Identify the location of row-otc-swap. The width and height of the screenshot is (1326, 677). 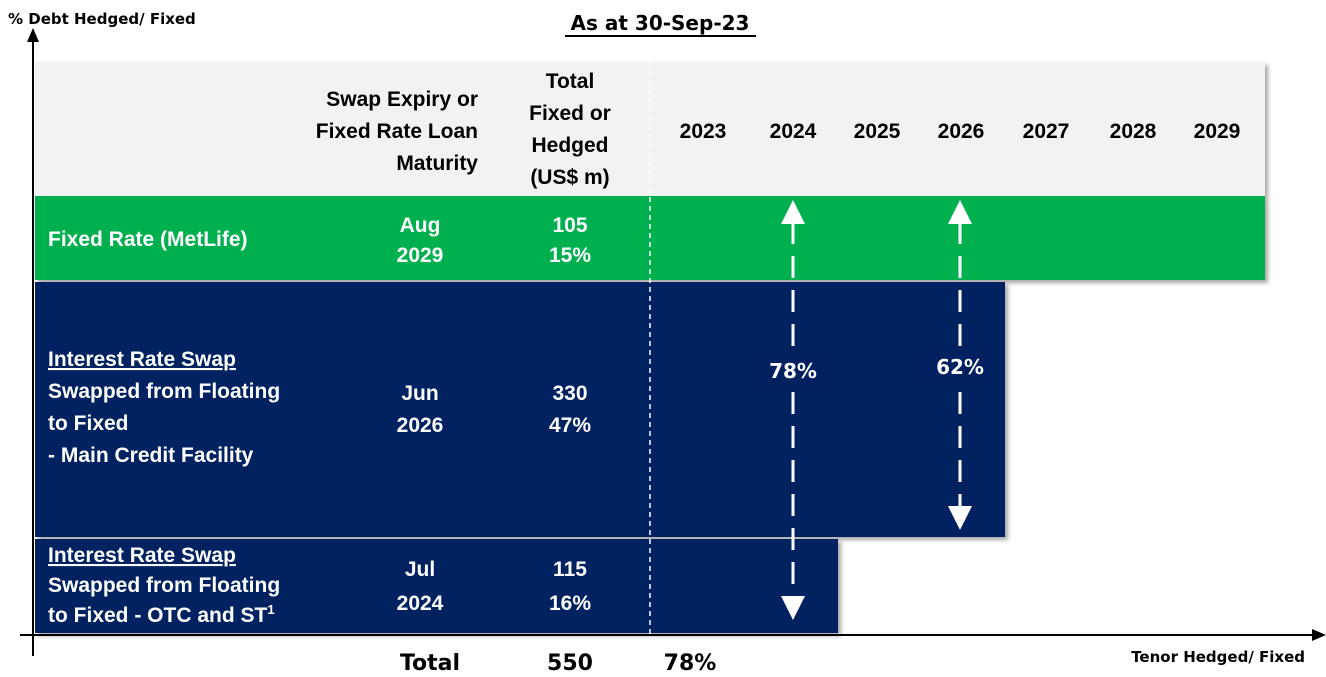
(436, 586).